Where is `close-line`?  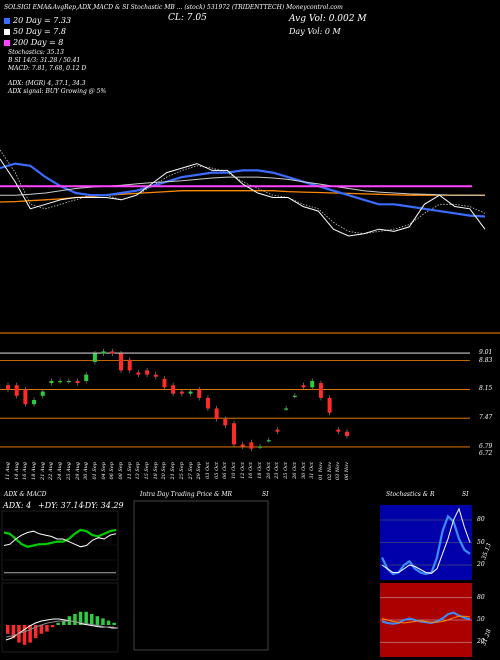
close-line is located at coordinates (243, 197).